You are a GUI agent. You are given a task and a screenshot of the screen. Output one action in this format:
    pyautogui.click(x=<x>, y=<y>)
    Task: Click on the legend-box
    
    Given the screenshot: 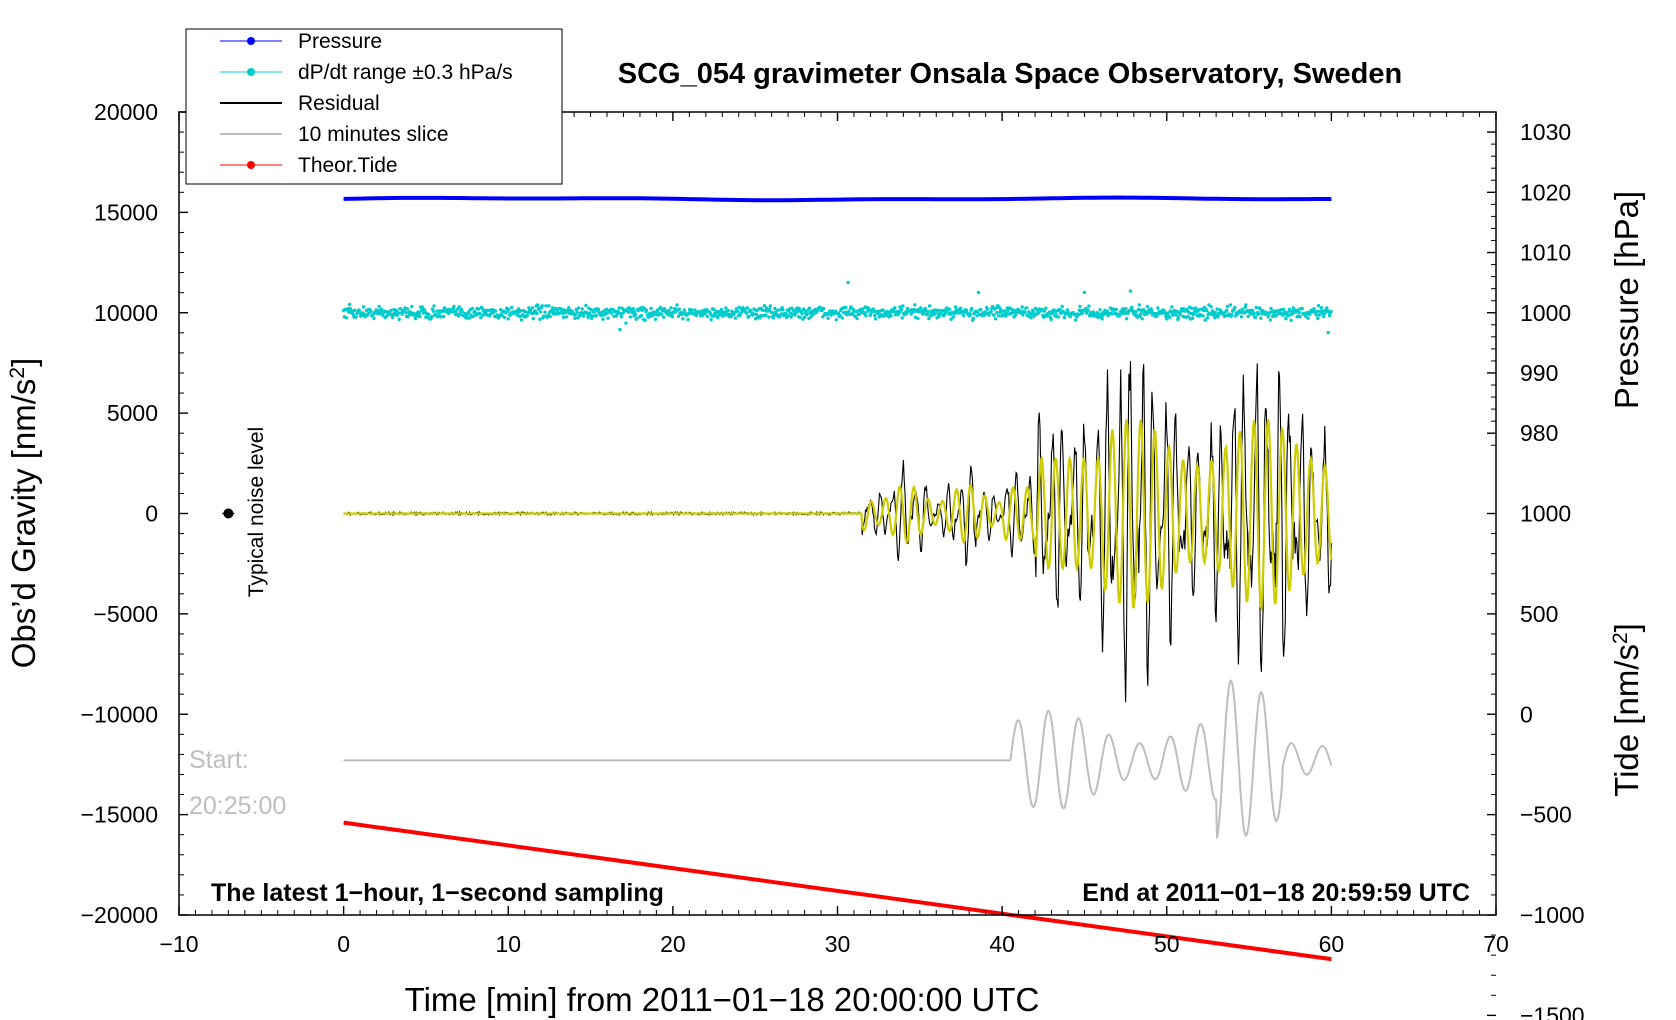 What is the action you would take?
    pyautogui.click(x=374, y=106)
    